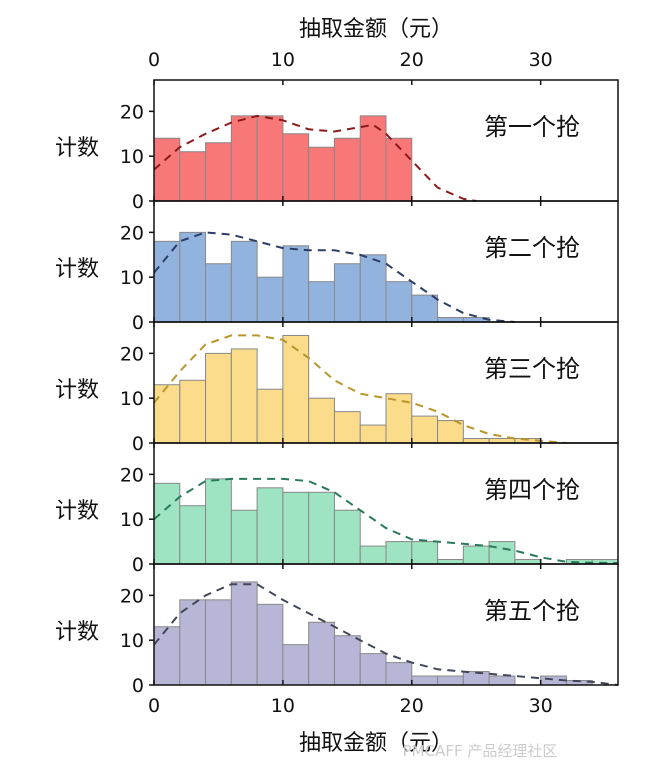 The height and width of the screenshot is (775, 652). Describe the element at coordinates (532, 611) in the screenshot. I see `panel-label: 第五个抢` at that location.